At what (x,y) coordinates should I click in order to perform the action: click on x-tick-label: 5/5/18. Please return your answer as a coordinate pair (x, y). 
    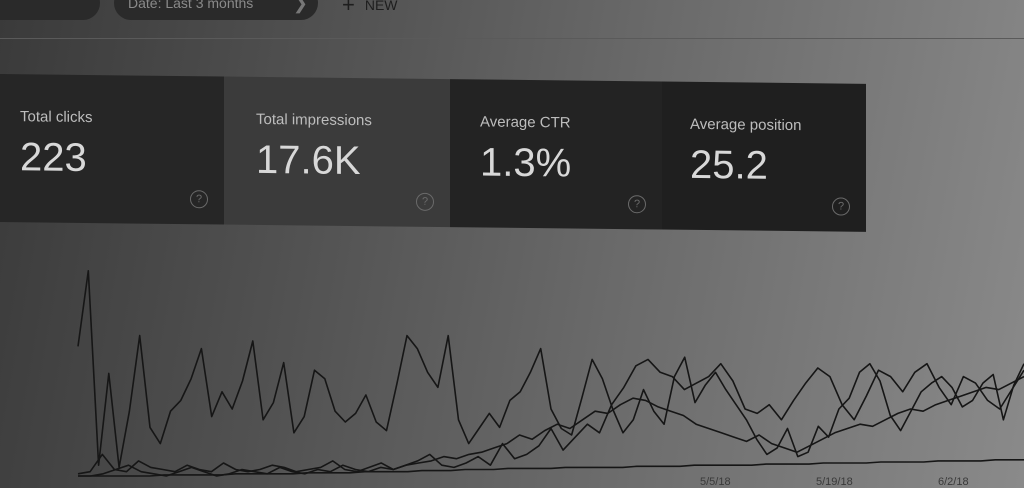
    Looking at the image, I should click on (715, 482).